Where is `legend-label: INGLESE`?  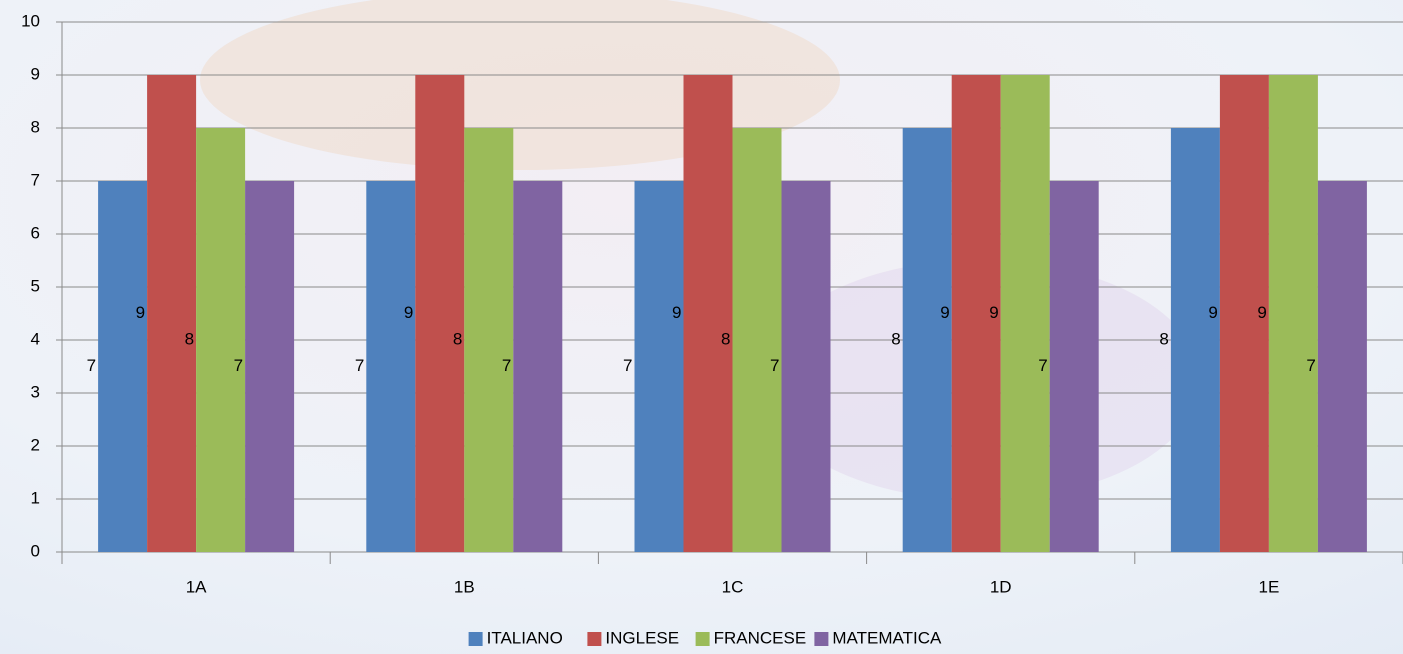 legend-label: INGLESE is located at coordinates (642, 637).